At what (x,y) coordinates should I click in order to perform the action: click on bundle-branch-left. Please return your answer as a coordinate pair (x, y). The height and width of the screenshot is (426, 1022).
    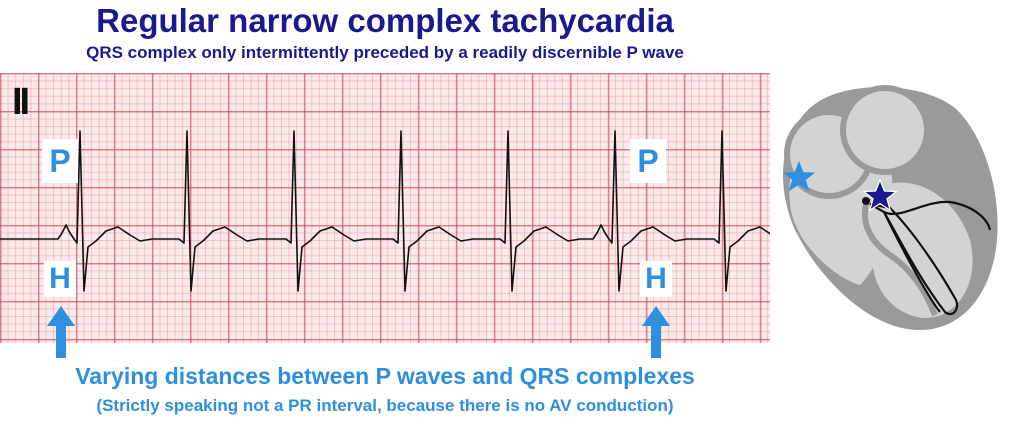
    Looking at the image, I should click on (914, 259).